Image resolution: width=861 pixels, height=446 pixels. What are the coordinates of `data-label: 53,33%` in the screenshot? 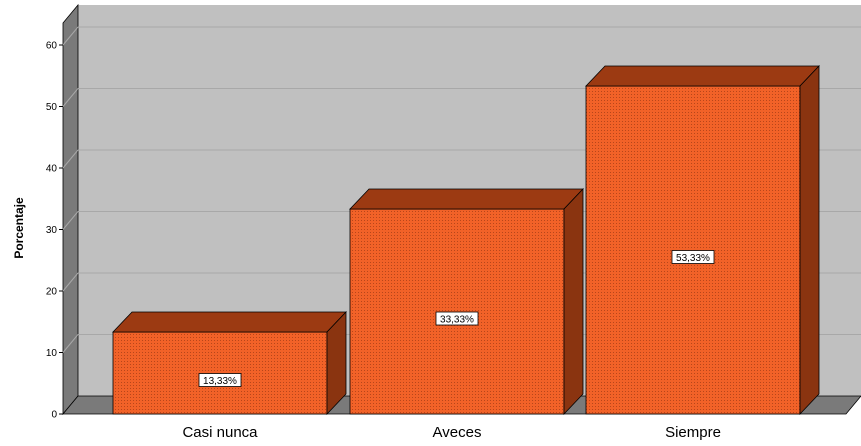 It's located at (693, 257).